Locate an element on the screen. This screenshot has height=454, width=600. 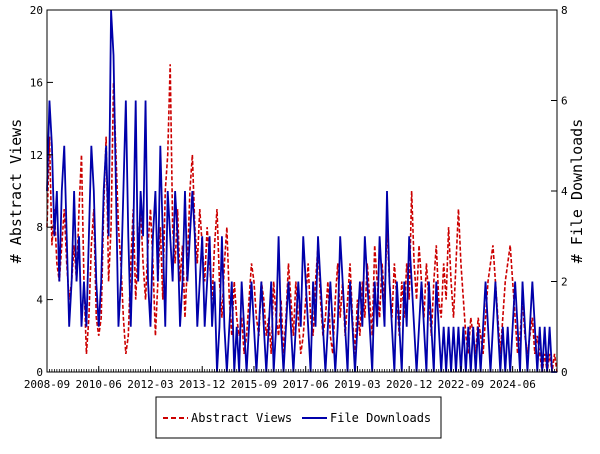
y-right-tick-label: 8 is located at coordinates (564, 10).